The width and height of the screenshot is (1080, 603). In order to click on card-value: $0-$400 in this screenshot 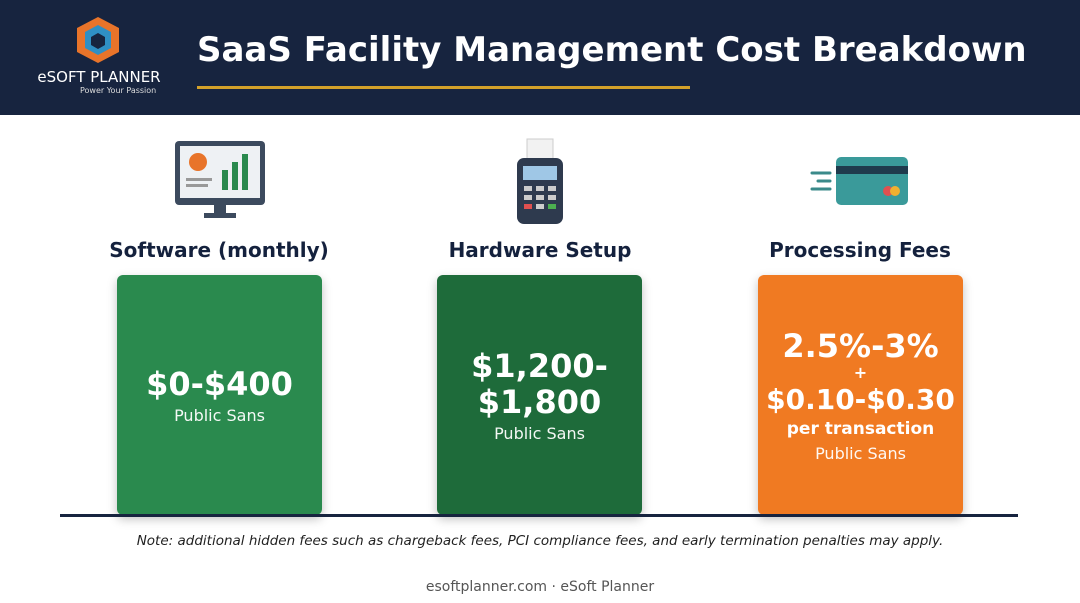, I will do `click(219, 383)`.